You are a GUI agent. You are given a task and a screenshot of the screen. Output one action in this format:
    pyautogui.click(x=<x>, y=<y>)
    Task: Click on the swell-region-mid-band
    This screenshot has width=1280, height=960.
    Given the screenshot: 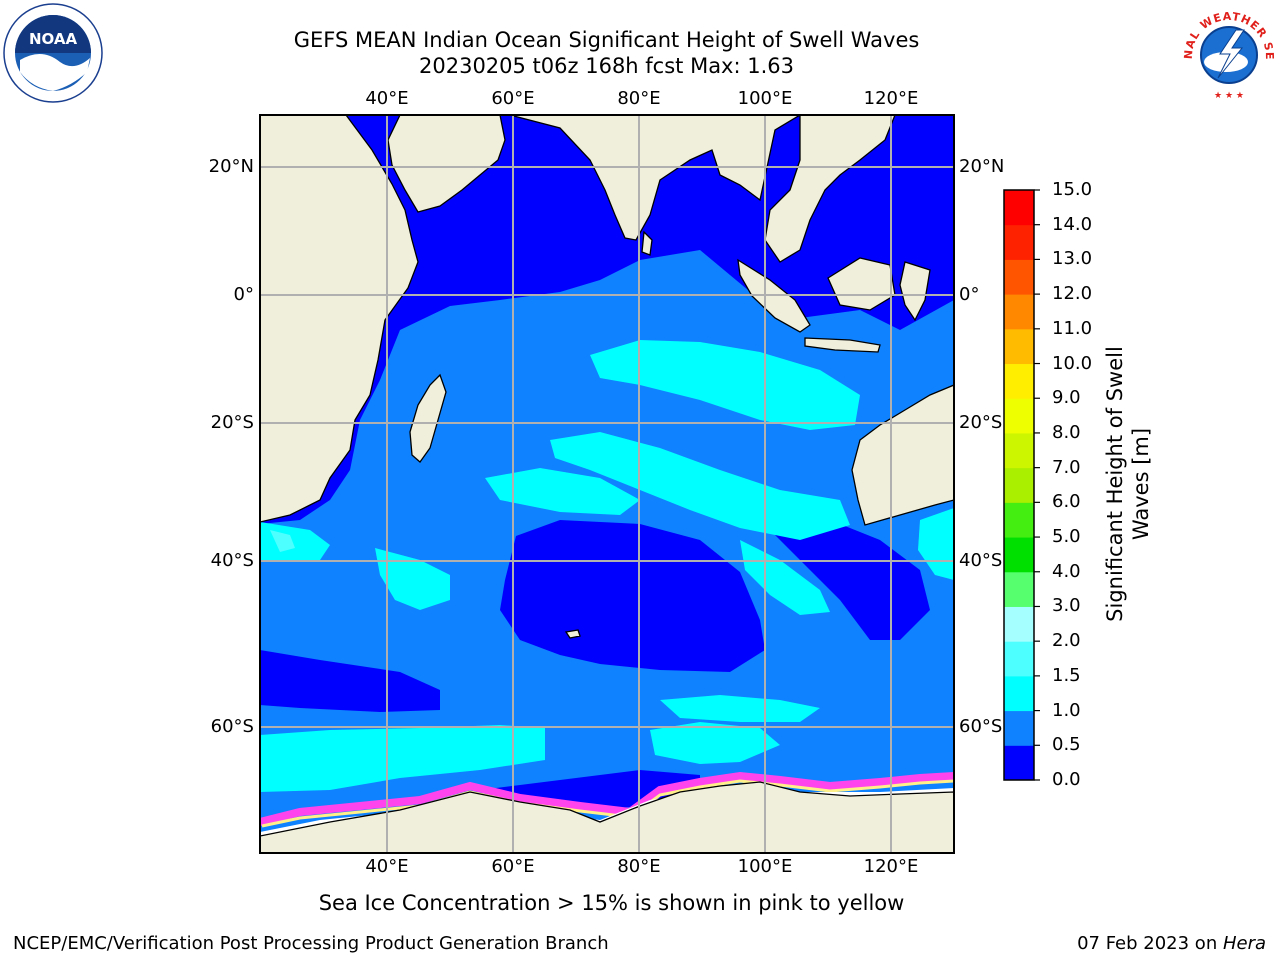 What is the action you would take?
    pyautogui.click(x=562, y=491)
    